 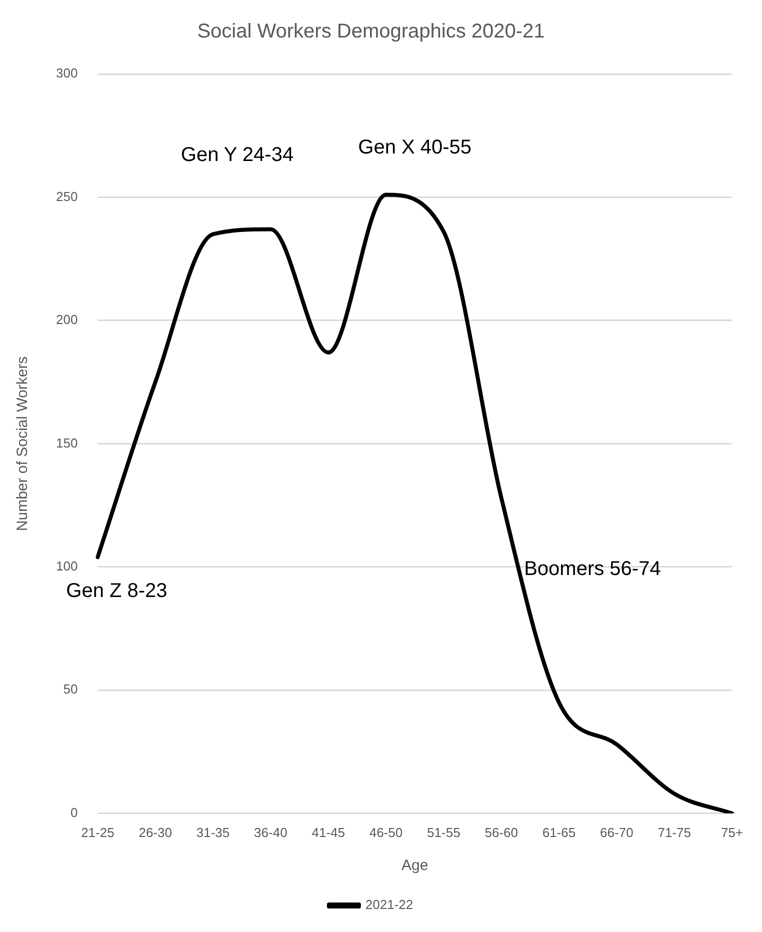 I want to click on x-tick-label: 61-65, so click(x=559, y=832).